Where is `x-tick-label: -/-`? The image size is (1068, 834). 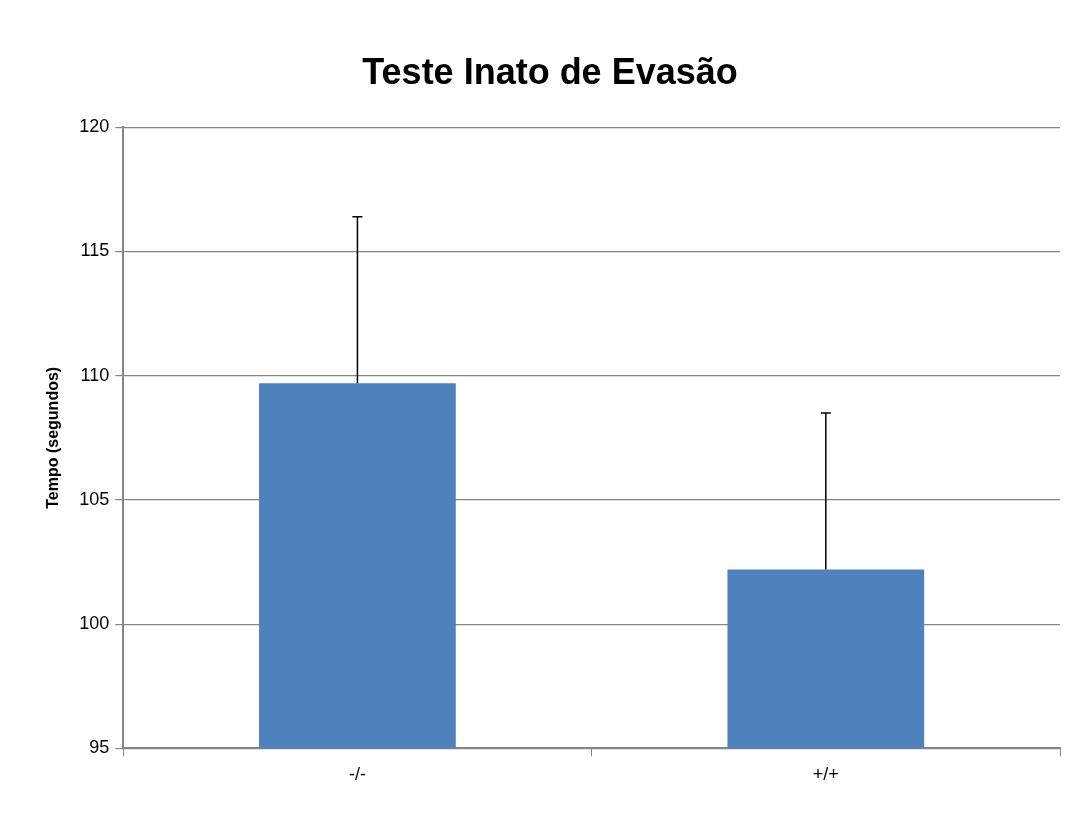
x-tick-label: -/- is located at coordinates (357, 774).